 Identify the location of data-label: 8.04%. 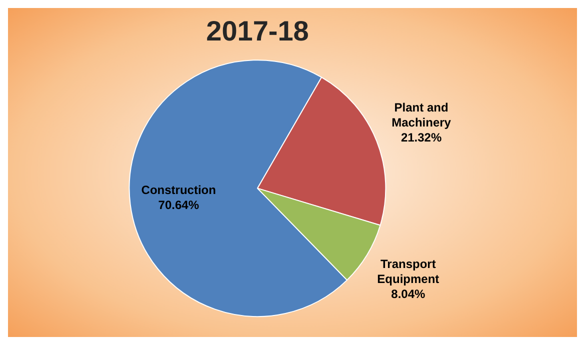
(408, 293).